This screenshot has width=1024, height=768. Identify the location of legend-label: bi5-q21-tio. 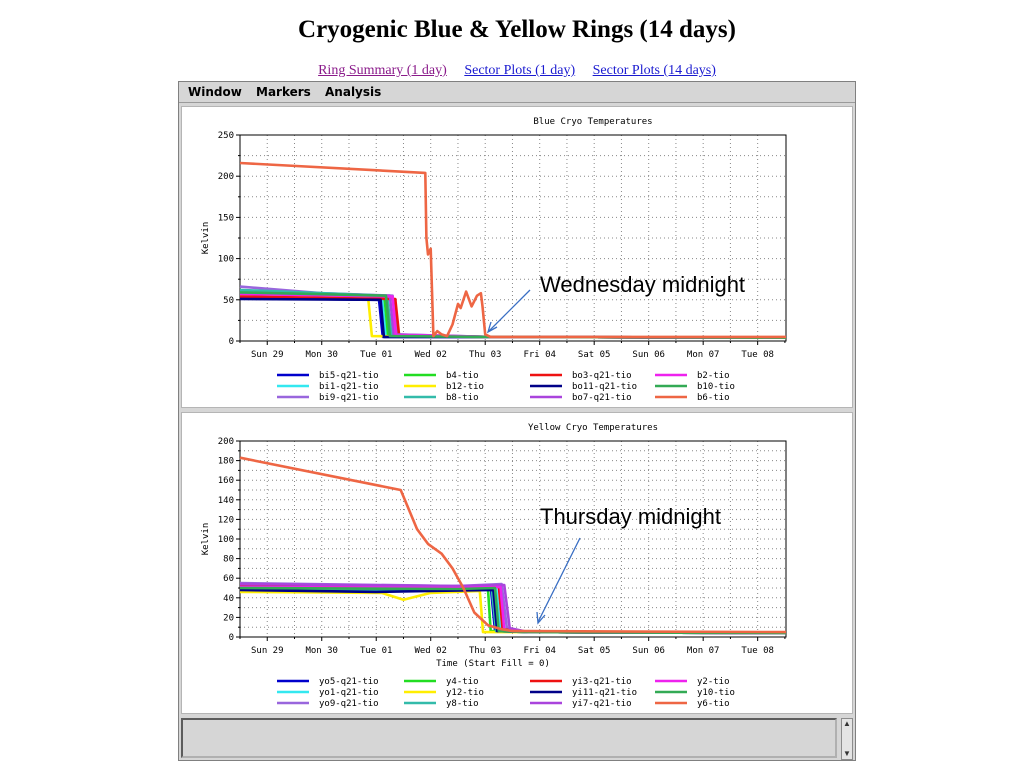
(349, 376).